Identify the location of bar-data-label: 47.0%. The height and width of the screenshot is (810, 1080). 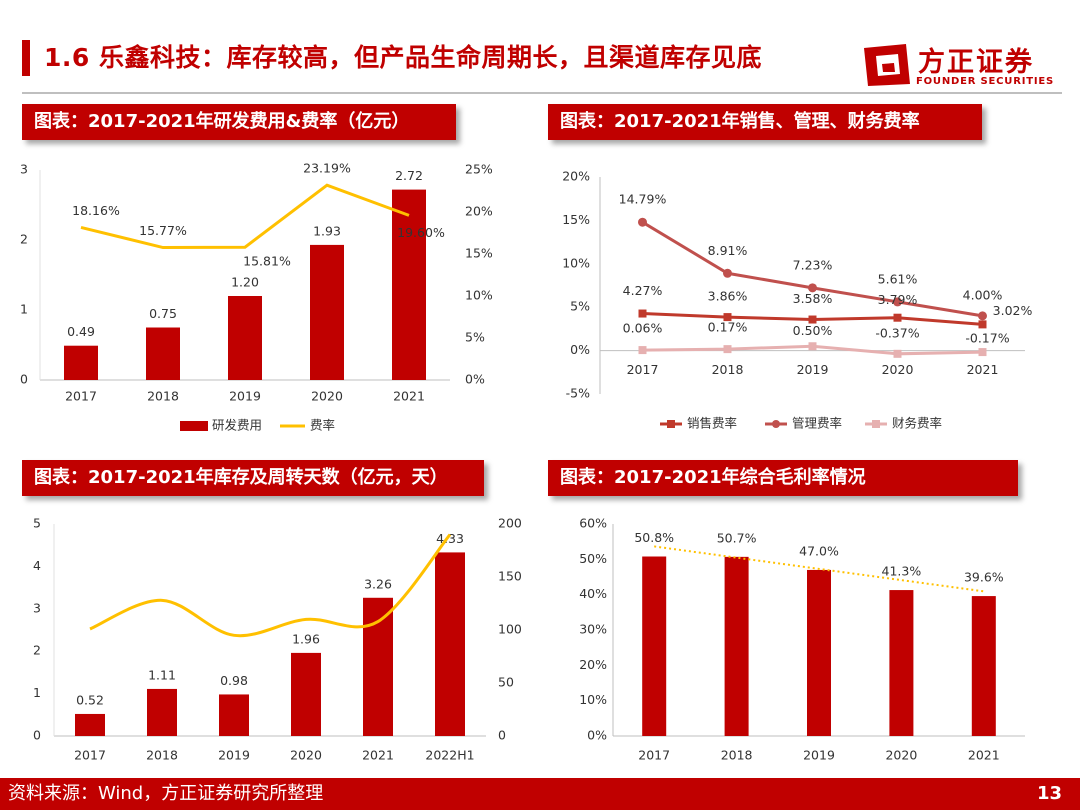
(819, 550).